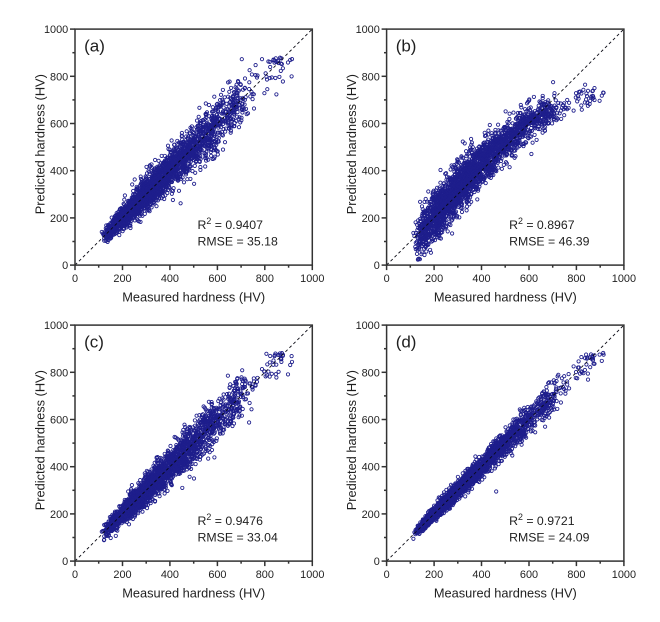  I want to click on svg-text: RMSE = 35.18, so click(238, 241).